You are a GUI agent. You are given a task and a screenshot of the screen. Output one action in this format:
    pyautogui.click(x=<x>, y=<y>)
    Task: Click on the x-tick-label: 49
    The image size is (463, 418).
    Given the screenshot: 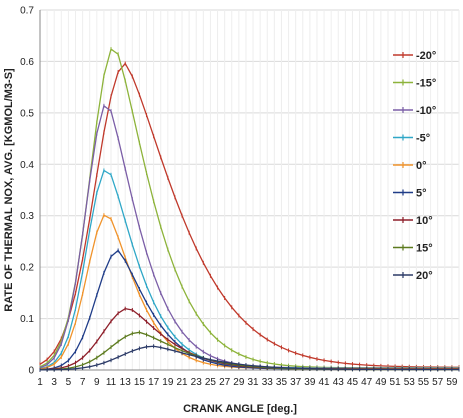 What is the action you would take?
    pyautogui.click(x=381, y=382)
    